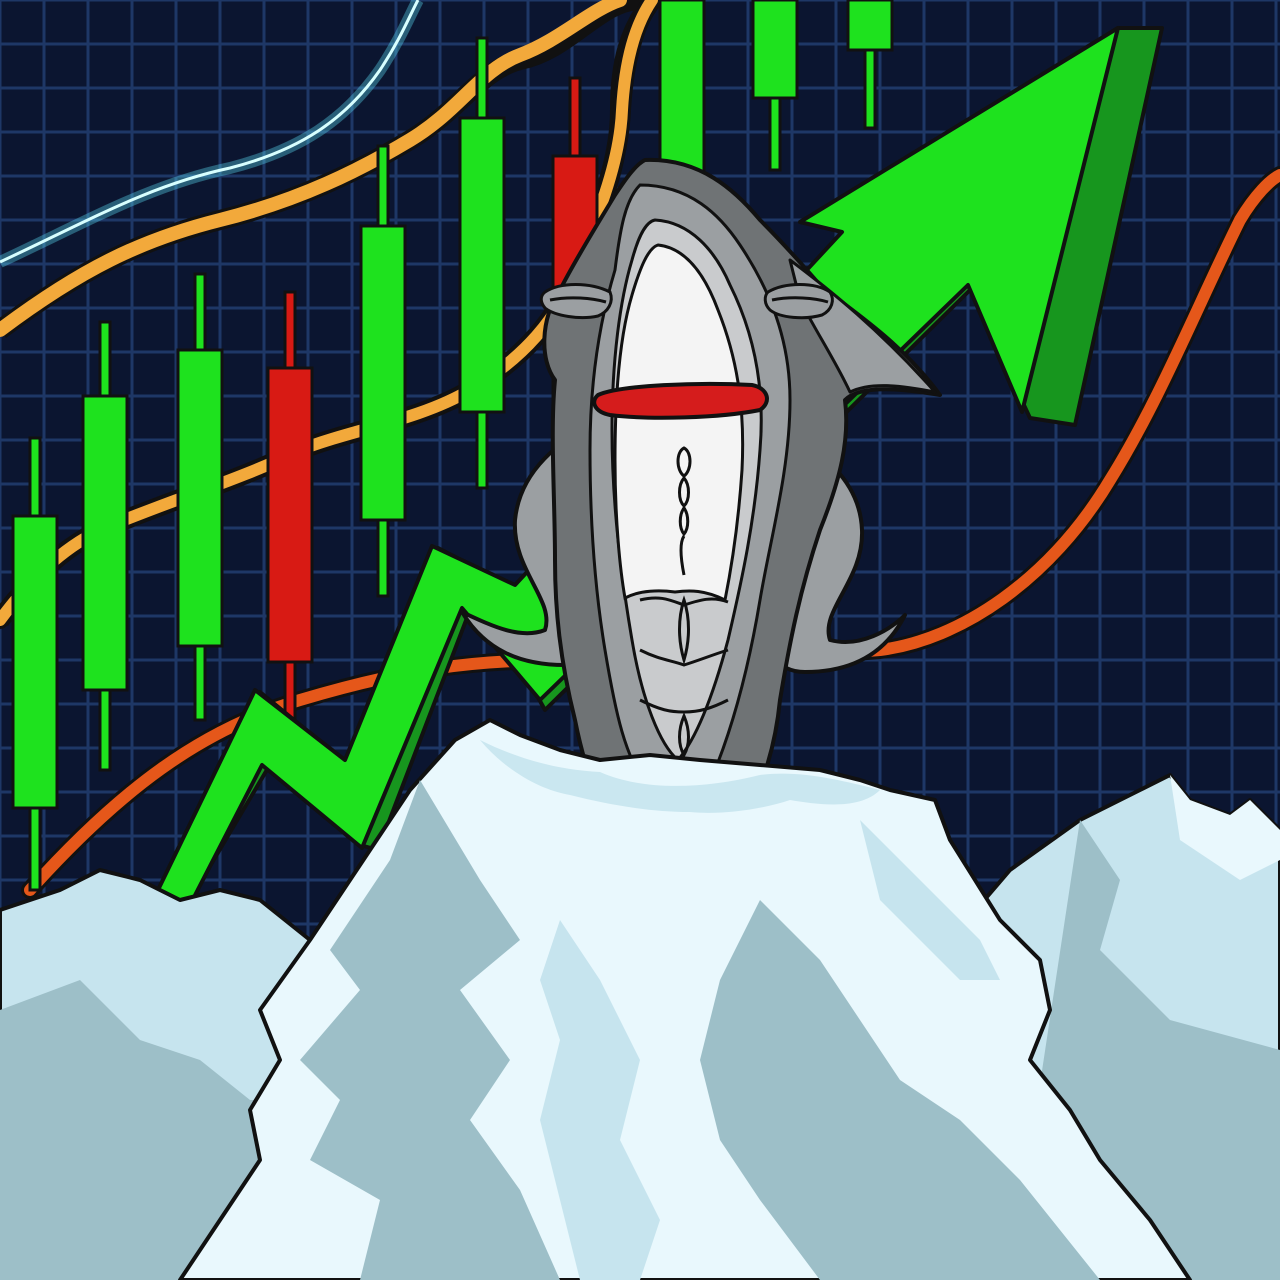 This screenshot has height=1280, width=1280. I want to click on whale-right-eye, so click(798, 301).